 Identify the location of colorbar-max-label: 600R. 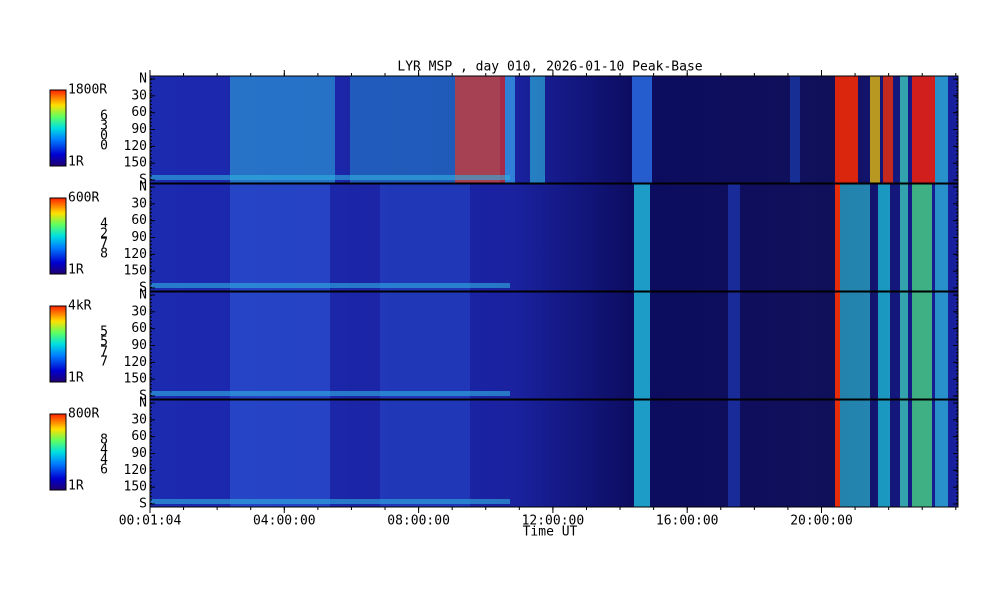
(83, 198).